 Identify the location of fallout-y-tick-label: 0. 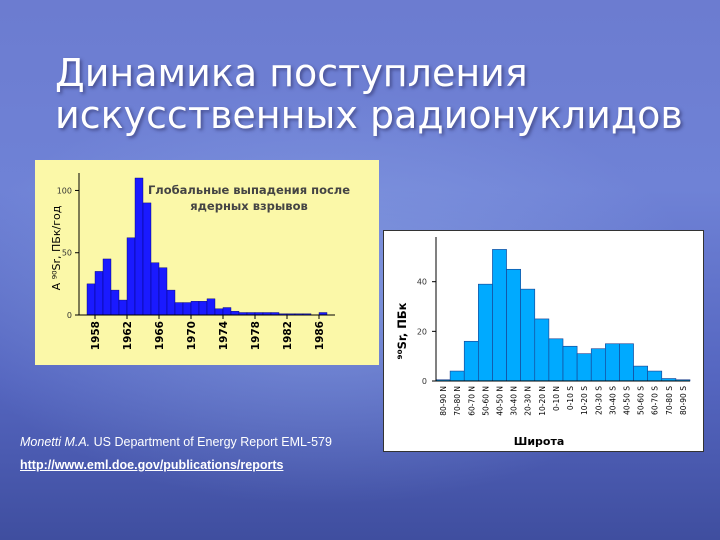
(69, 315).